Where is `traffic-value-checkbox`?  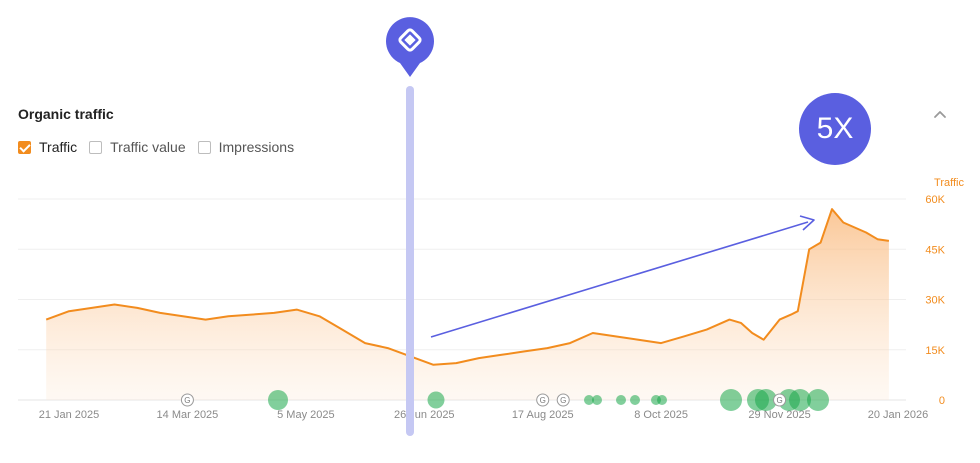 traffic-value-checkbox is located at coordinates (96, 147).